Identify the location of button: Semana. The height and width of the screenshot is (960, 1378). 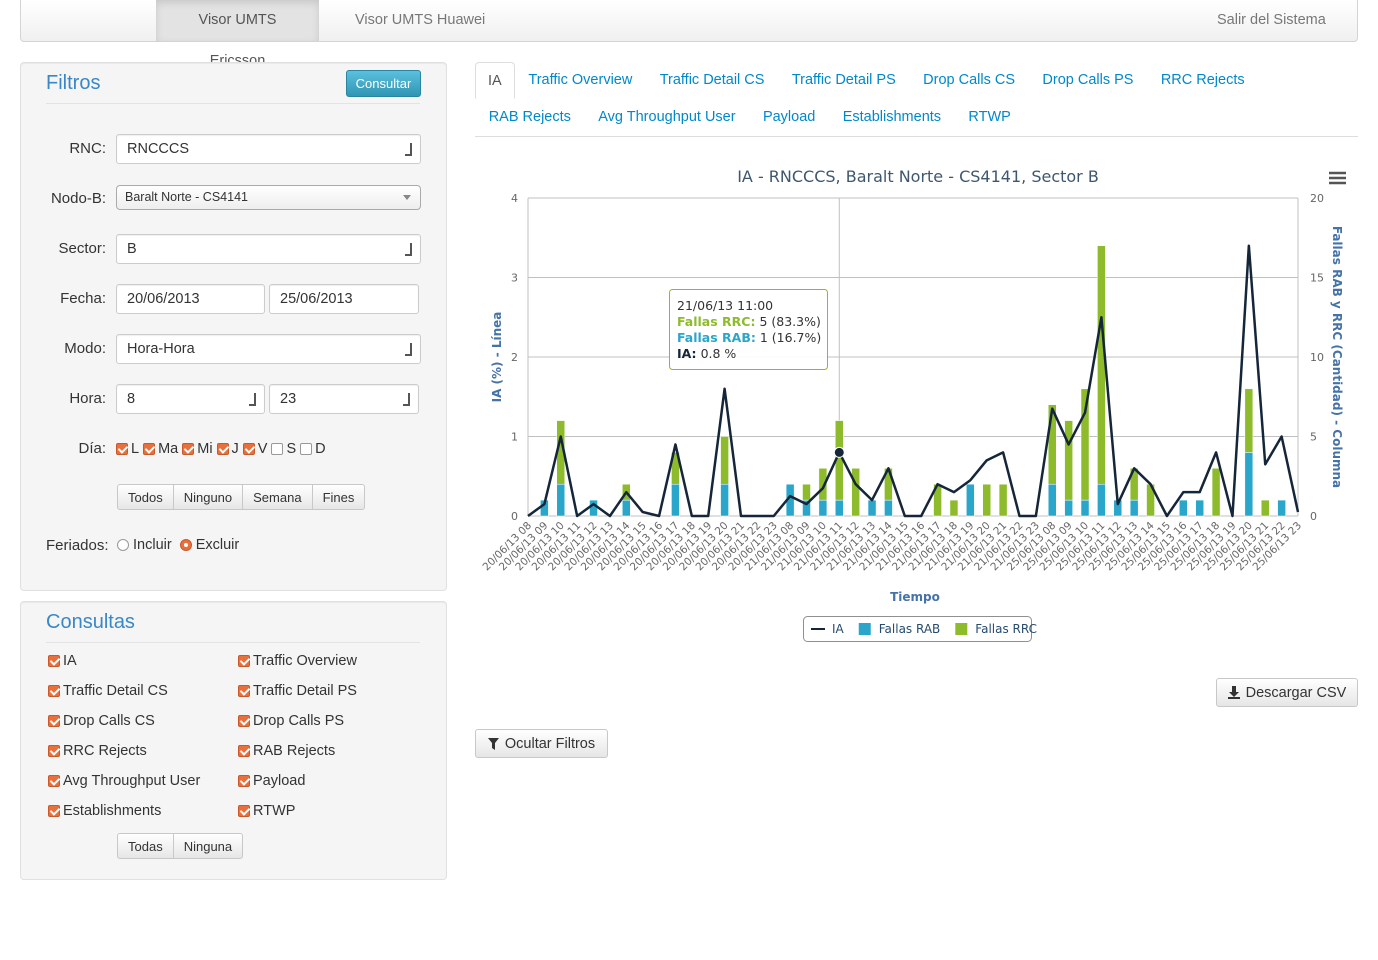
(277, 497).